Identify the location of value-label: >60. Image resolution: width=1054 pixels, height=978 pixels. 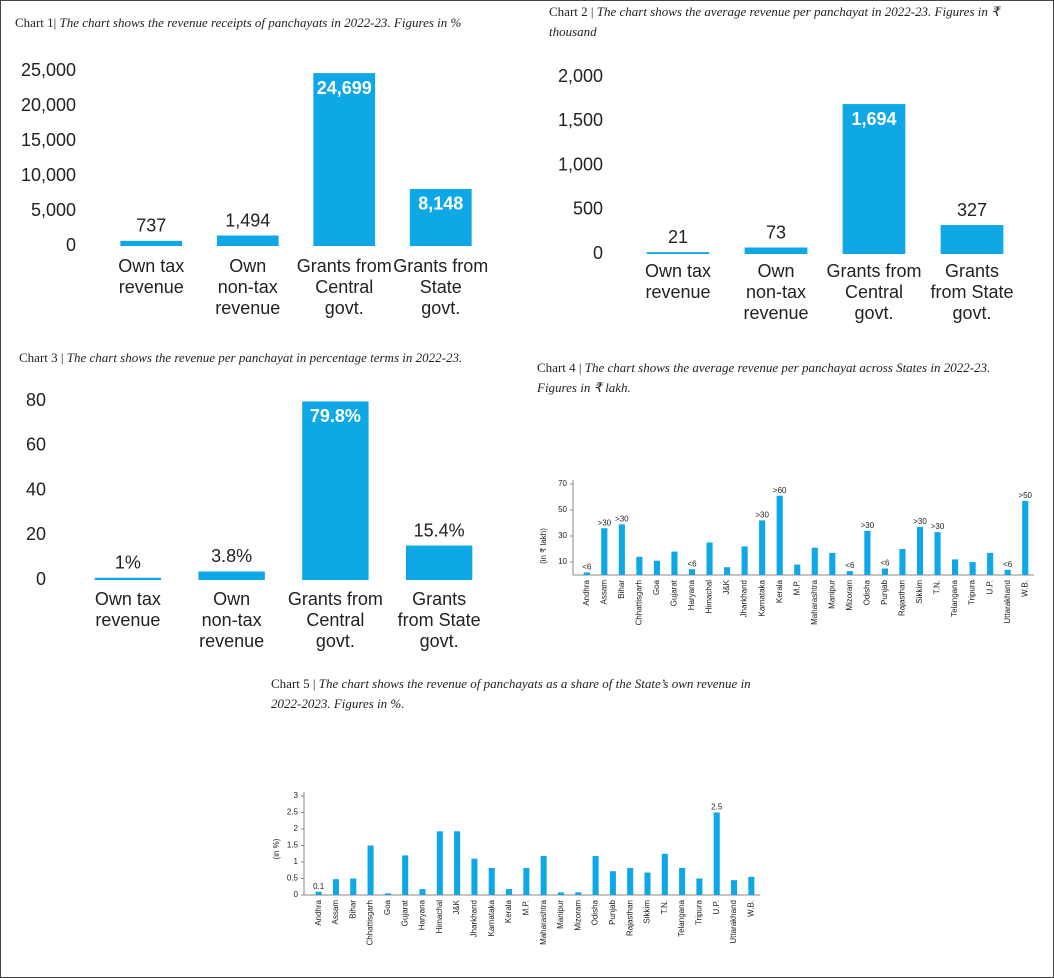
(780, 490).